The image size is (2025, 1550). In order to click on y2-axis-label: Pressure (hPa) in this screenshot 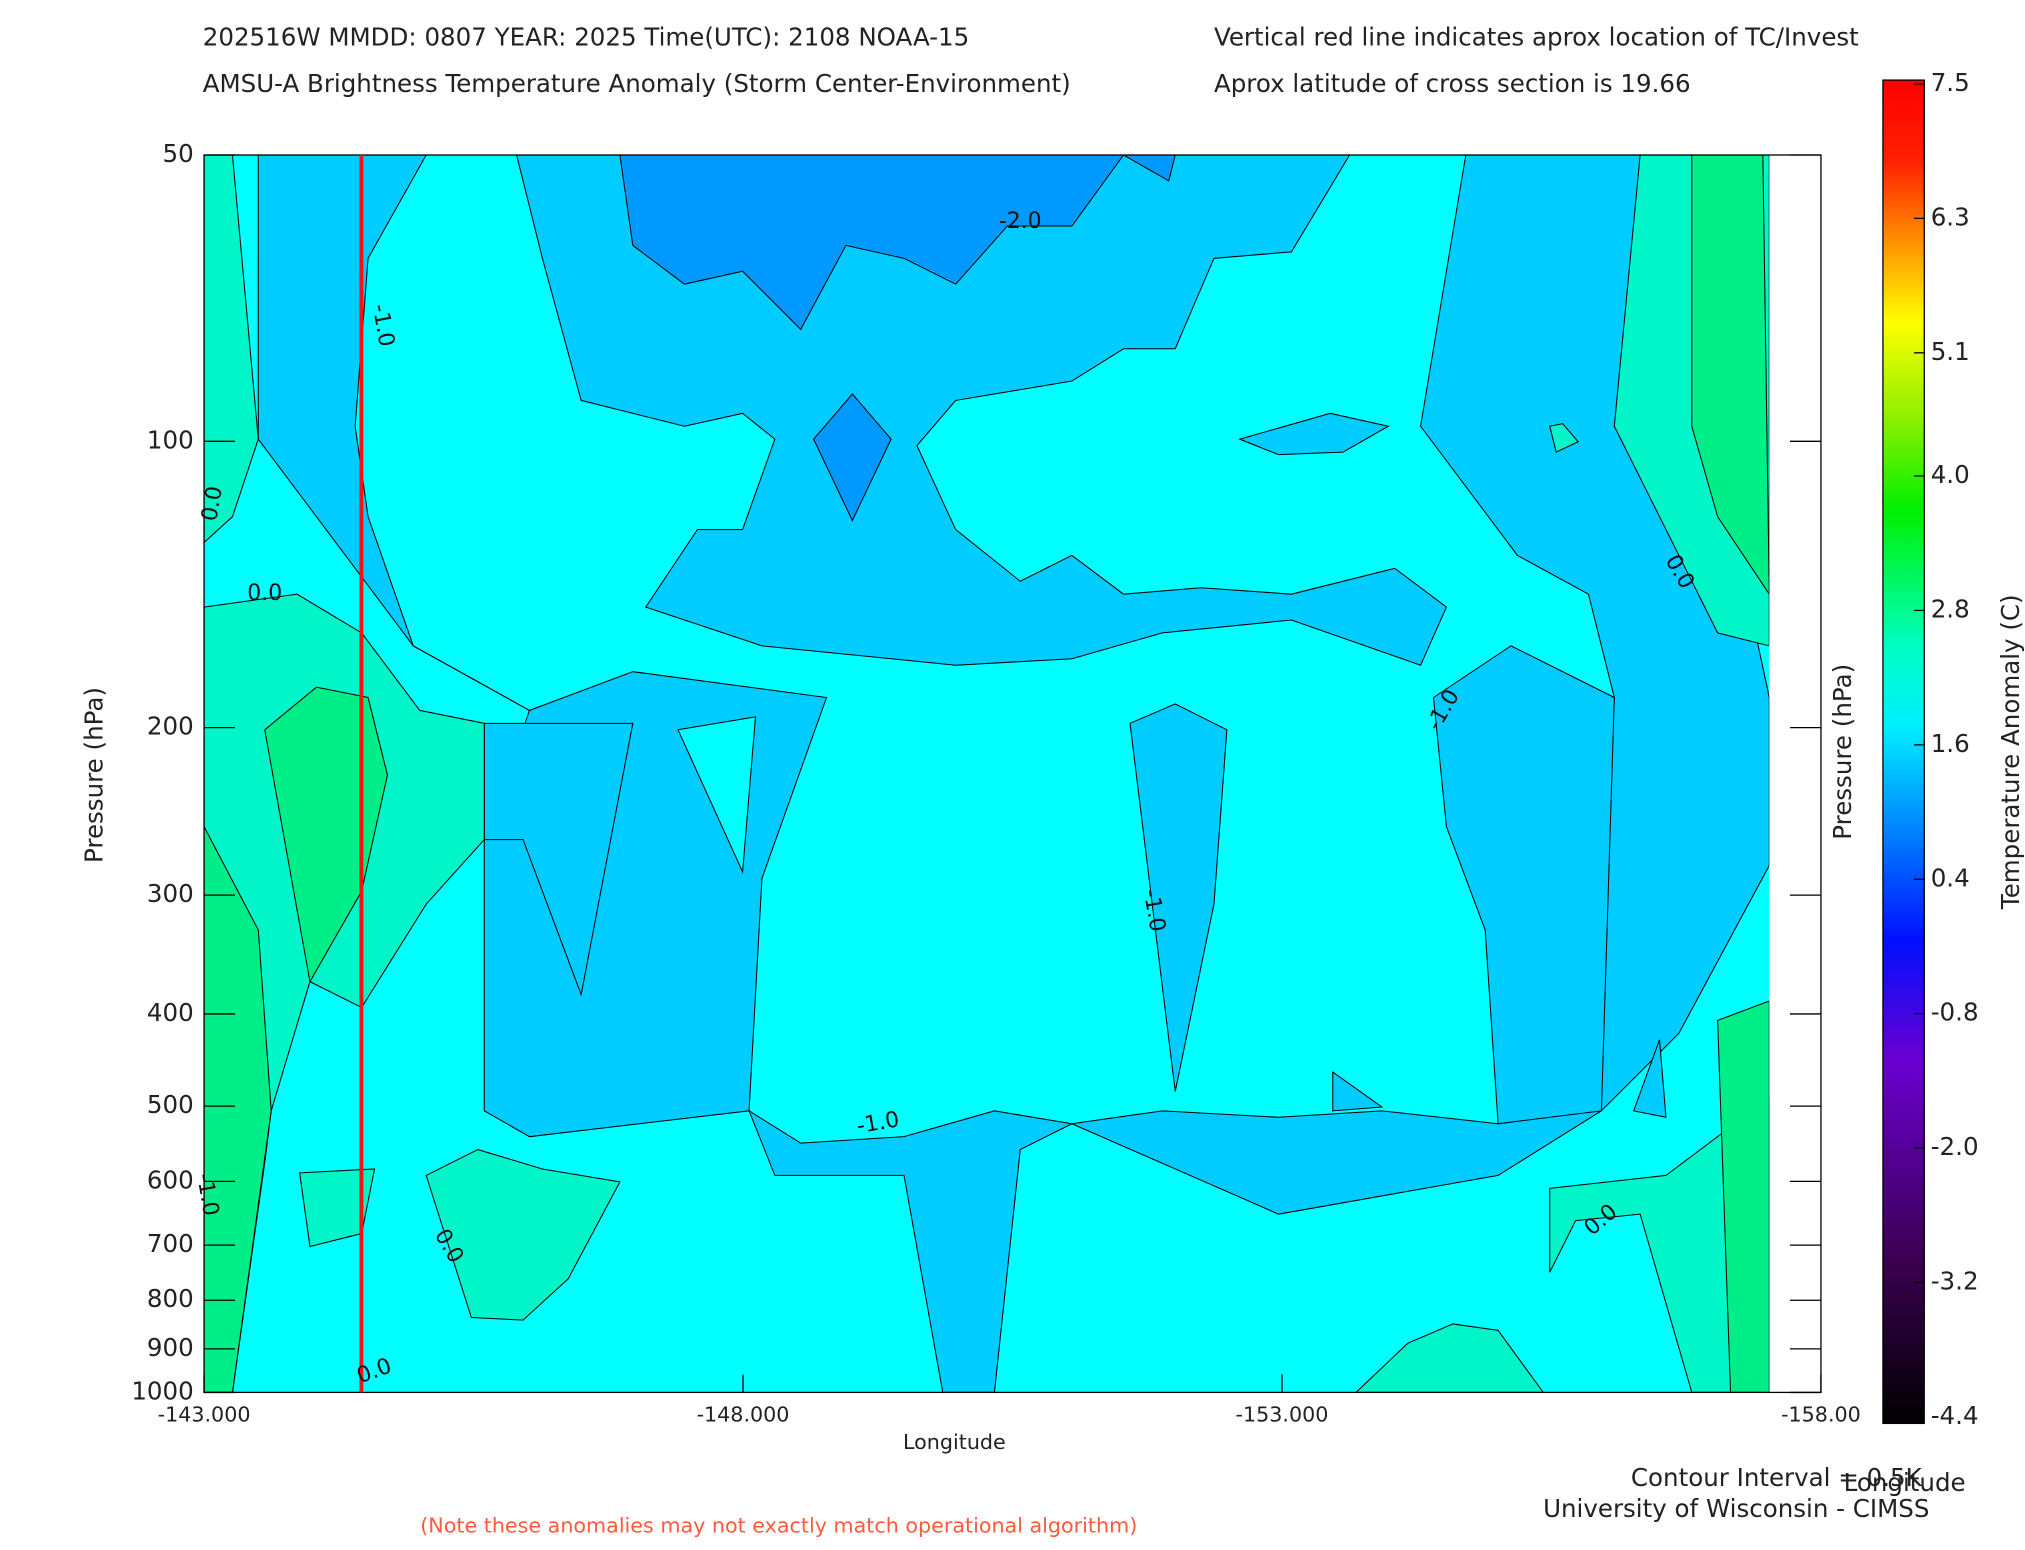, I will do `click(1842, 752)`.